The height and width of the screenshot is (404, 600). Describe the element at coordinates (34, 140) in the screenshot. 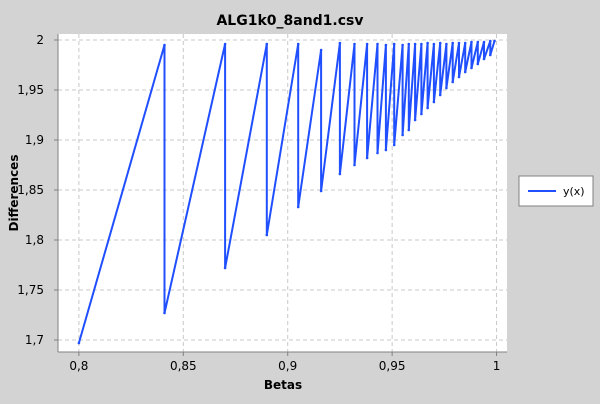

I see `y-tick-label: 1,9` at that location.